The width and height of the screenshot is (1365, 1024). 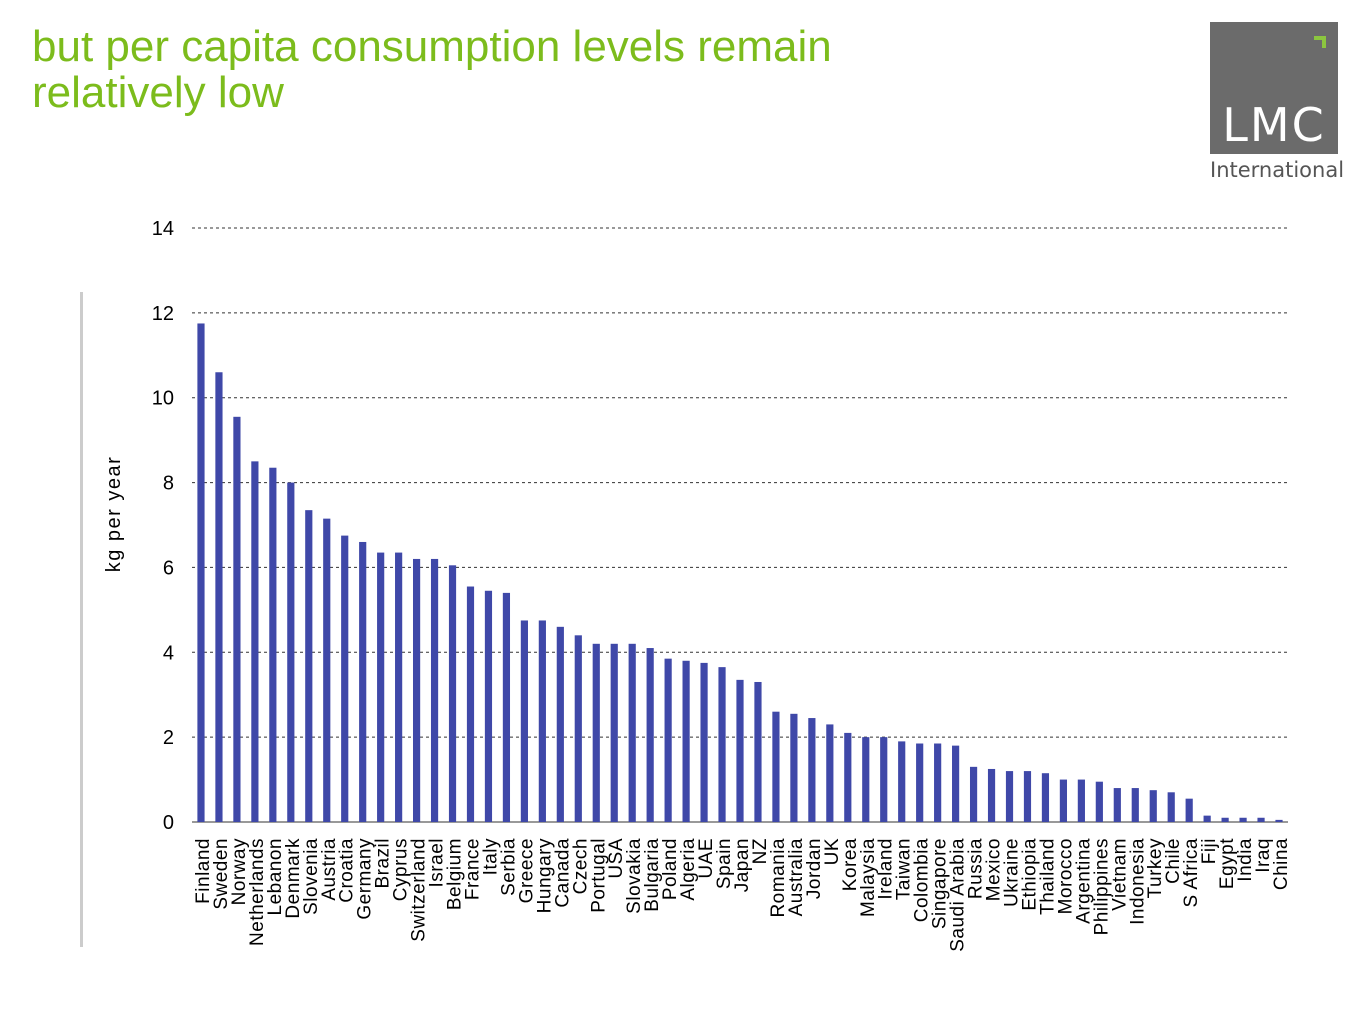 I want to click on x-tick-label: Saudi Arabia, so click(x=958, y=895).